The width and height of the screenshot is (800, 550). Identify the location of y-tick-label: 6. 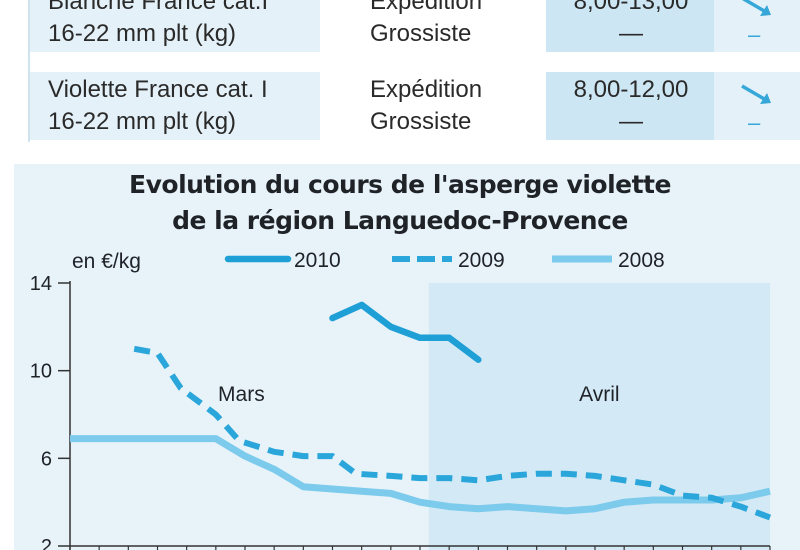
(46, 459).